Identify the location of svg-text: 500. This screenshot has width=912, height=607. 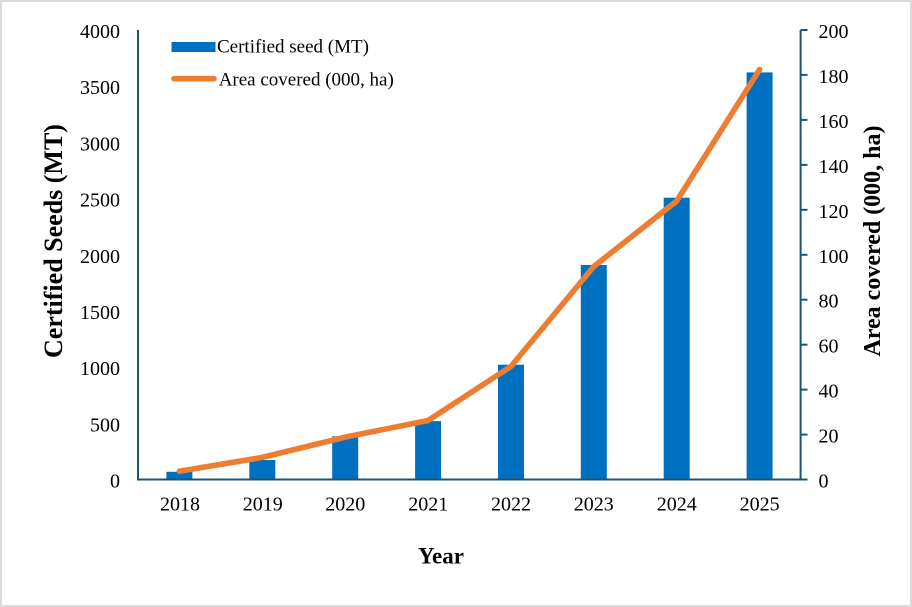
(105, 425).